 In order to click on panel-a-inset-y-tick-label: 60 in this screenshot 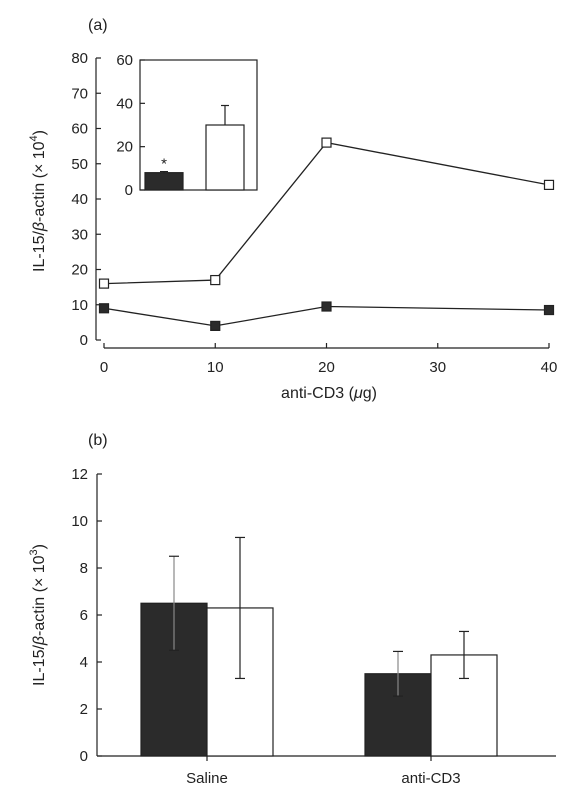, I will do `click(124, 60)`.